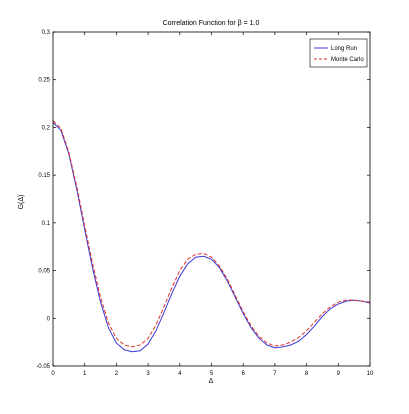 Image resolution: width=409 pixels, height=414 pixels. Describe the element at coordinates (344, 49) in the screenshot. I see `legend-label-1: Long Run` at that location.